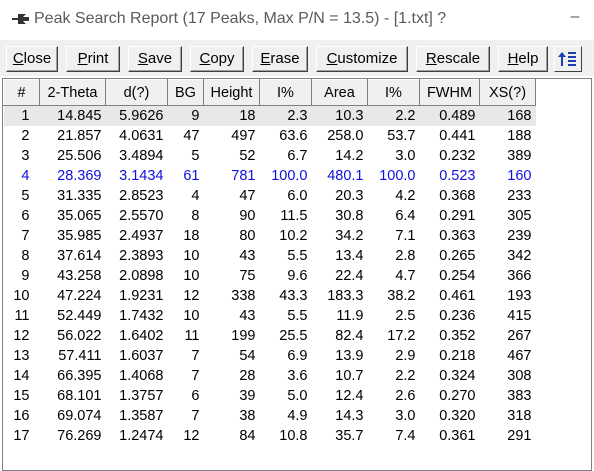 Image resolution: width=594 pixels, height=471 pixels. What do you see at coordinates (270, 276) in the screenshot?
I see `table-row: 9 43.258 2.0898 10 75 9.6 22.4 4.7 0.254 366` at bounding box center [270, 276].